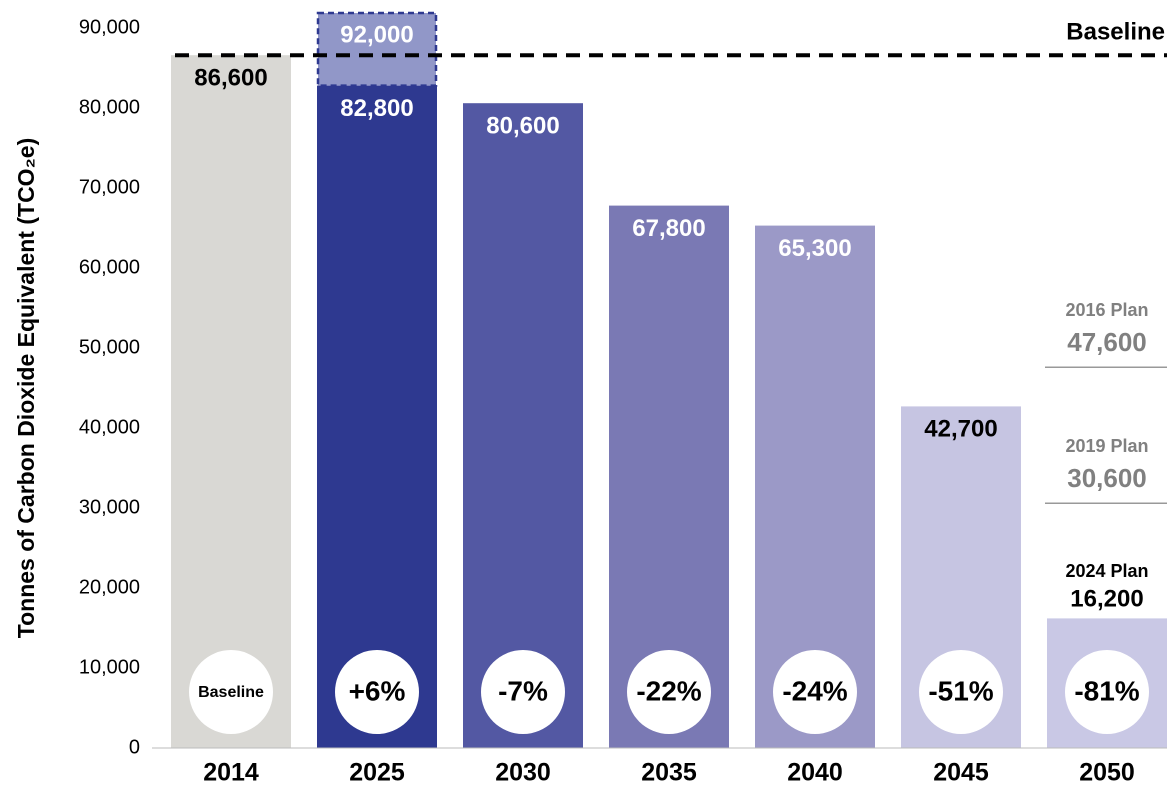  Describe the element at coordinates (109, 187) in the screenshot. I see `y-tick-label: 70,000` at that location.